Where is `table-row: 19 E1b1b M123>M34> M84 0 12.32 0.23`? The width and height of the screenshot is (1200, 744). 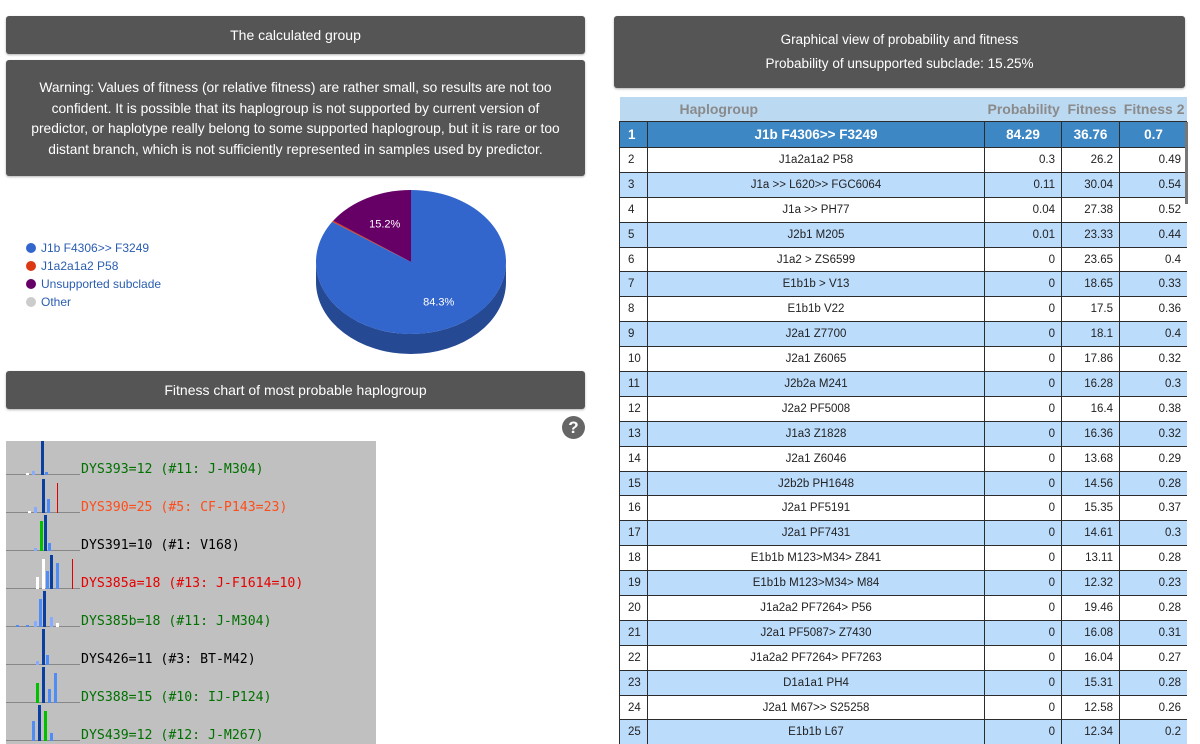
table-row: 19 E1b1b M123>M34> M84 0 12.32 0.23 is located at coordinates (903, 583).